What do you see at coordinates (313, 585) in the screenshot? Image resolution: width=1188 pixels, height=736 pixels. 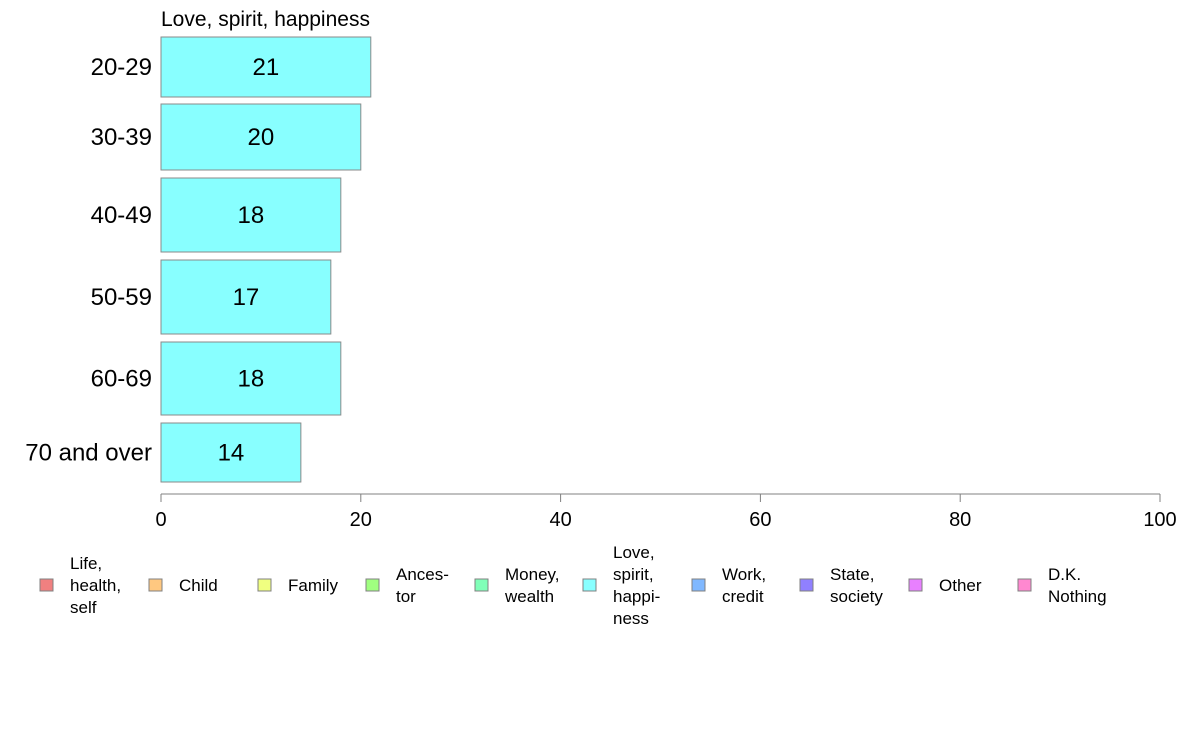 I see `legend-label: Family` at bounding box center [313, 585].